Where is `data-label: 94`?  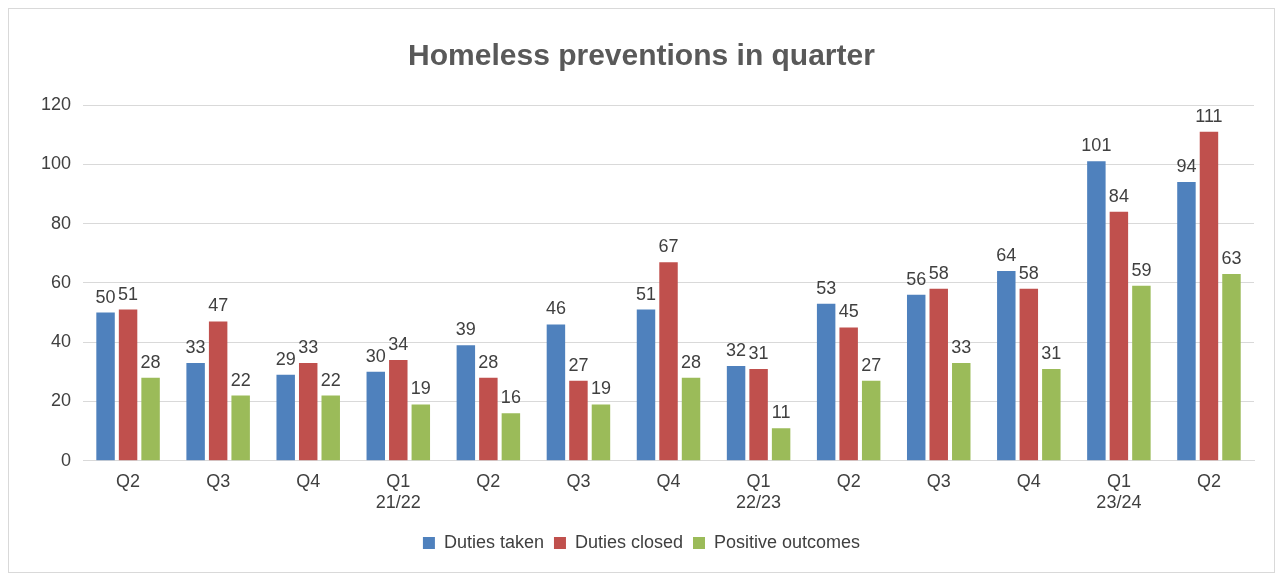
data-label: 94 is located at coordinates (1186, 166).